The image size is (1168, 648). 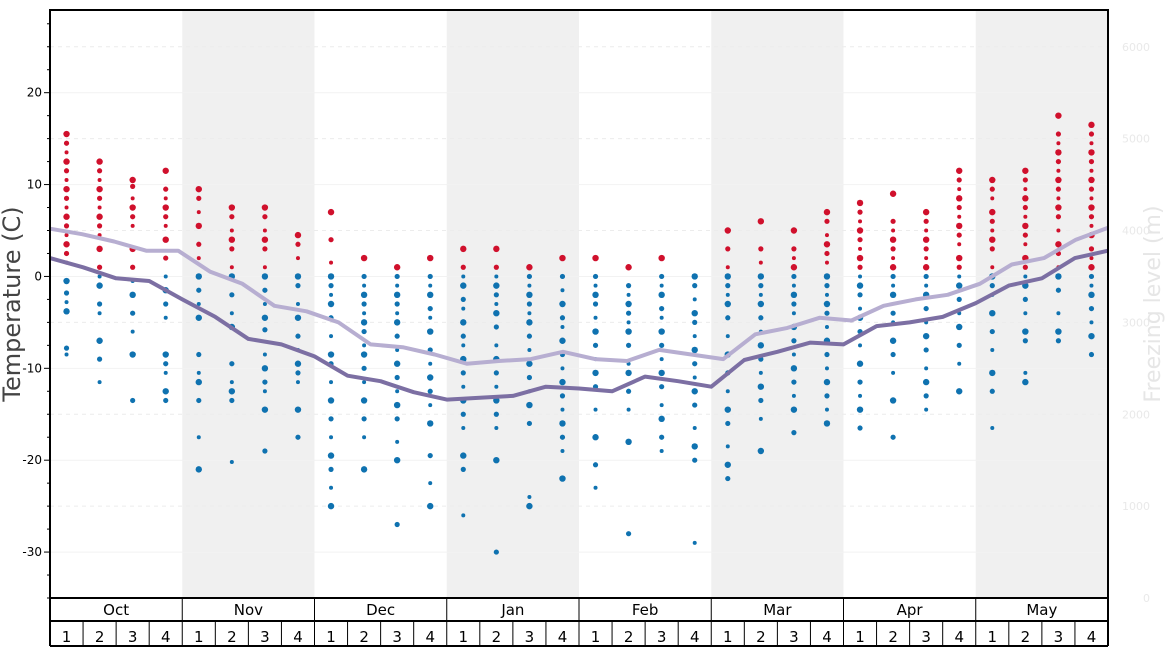 What do you see at coordinates (116, 610) in the screenshot?
I see `month-label-oct: Oct` at bounding box center [116, 610].